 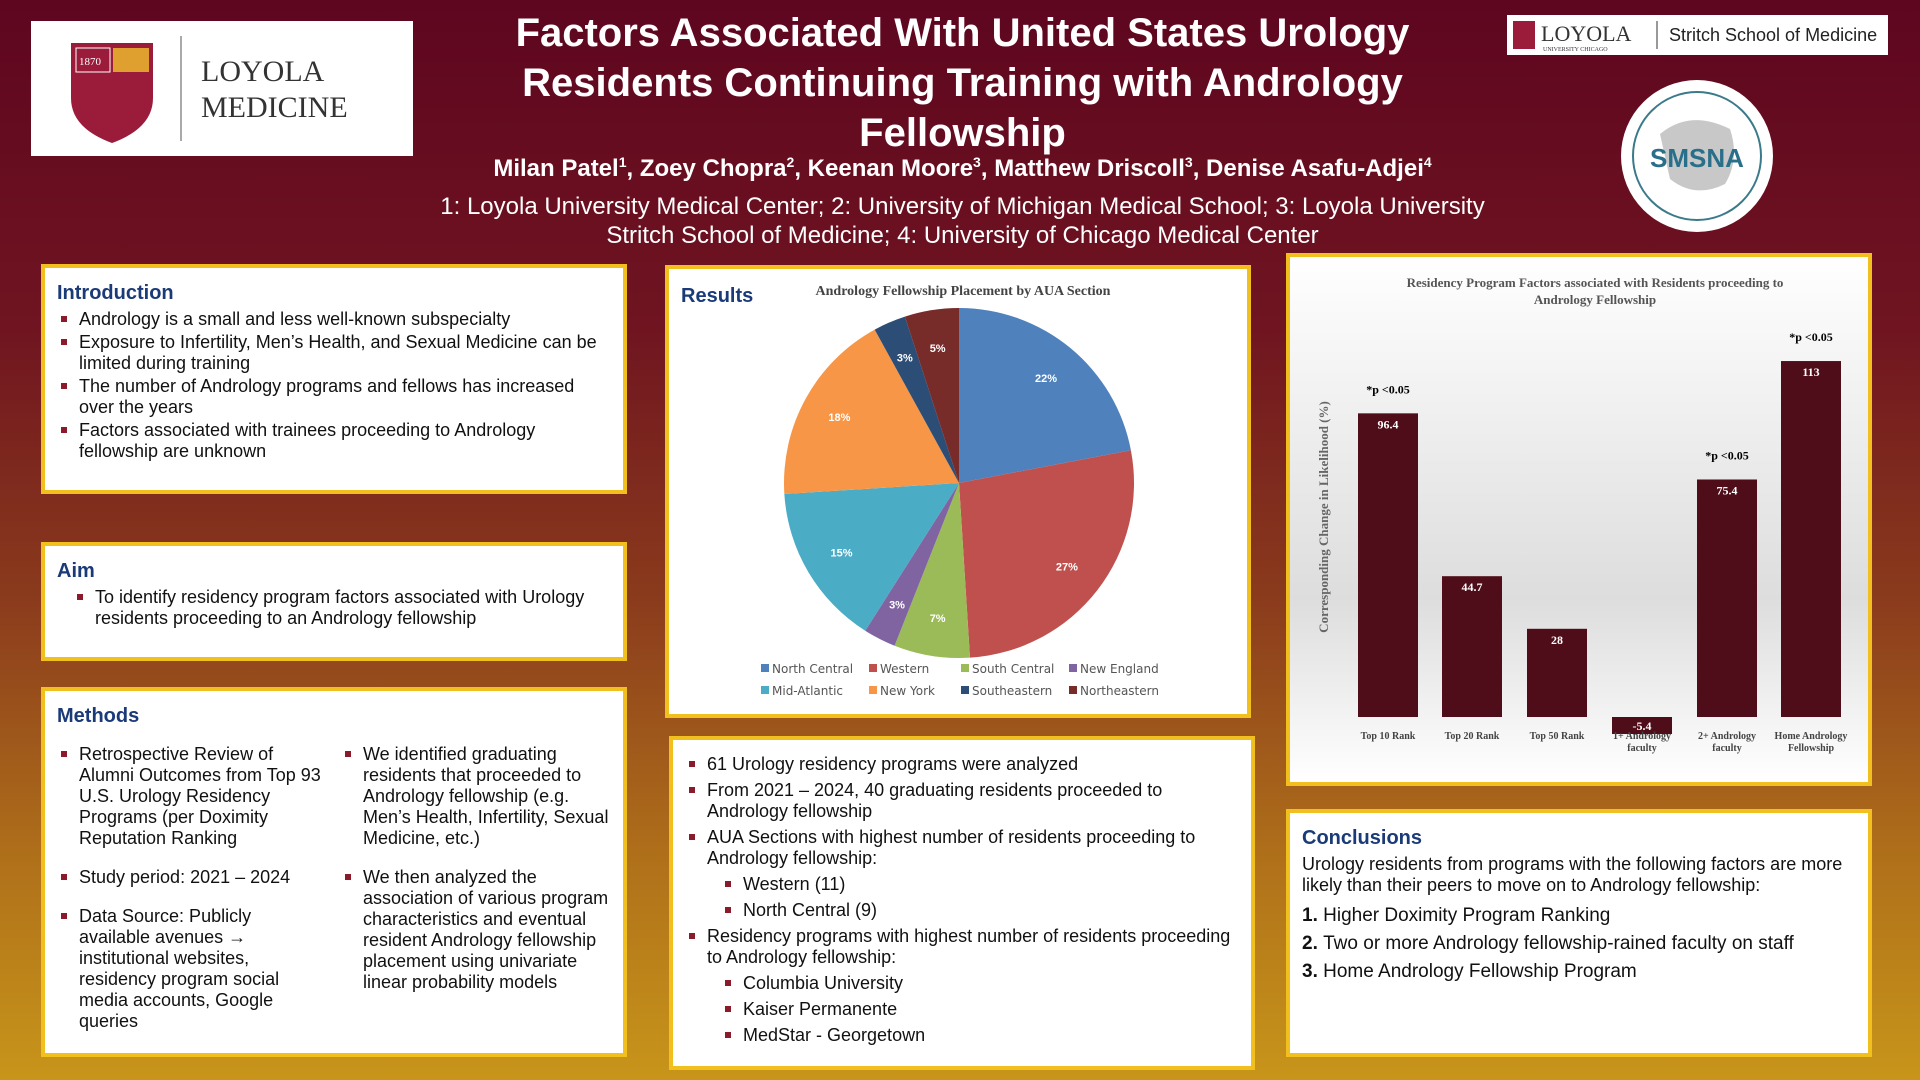 What do you see at coordinates (98, 716) in the screenshot?
I see `methods-heading: Methods` at bounding box center [98, 716].